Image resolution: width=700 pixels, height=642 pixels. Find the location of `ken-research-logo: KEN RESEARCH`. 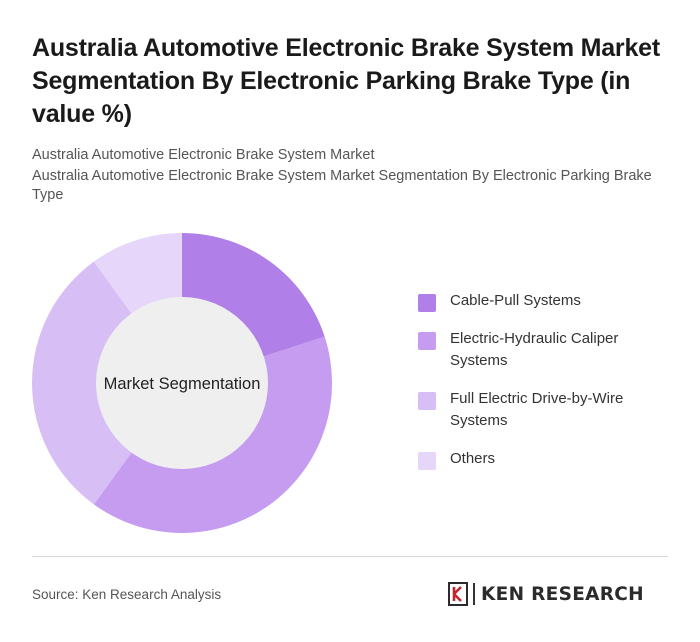

ken-research-logo: KEN RESEARCH is located at coordinates (546, 594).